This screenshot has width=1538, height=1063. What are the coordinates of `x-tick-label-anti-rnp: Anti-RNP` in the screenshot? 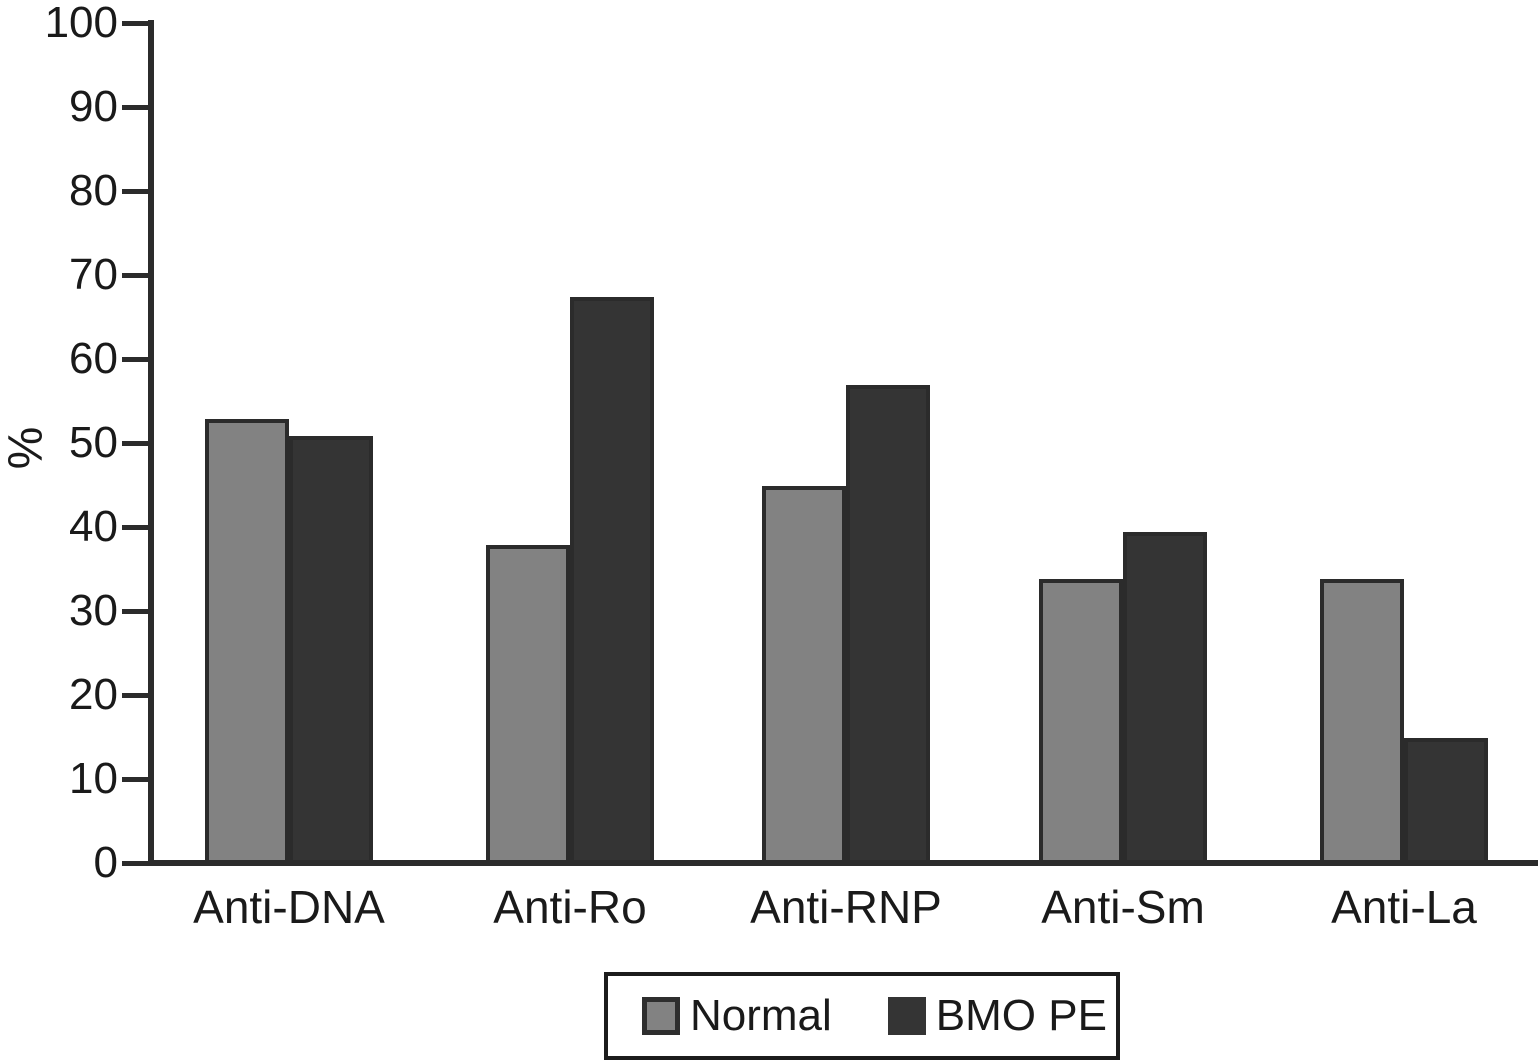 It's located at (846, 907).